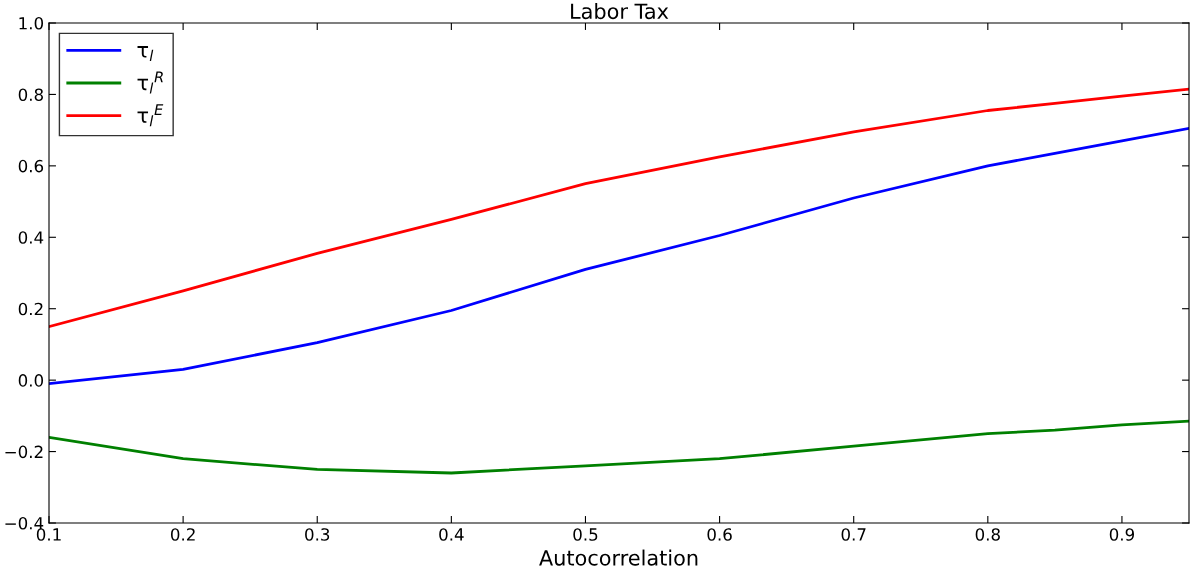 This screenshot has width=1191, height=577. I want to click on y-tick-label: 0.2, so click(30, 309).